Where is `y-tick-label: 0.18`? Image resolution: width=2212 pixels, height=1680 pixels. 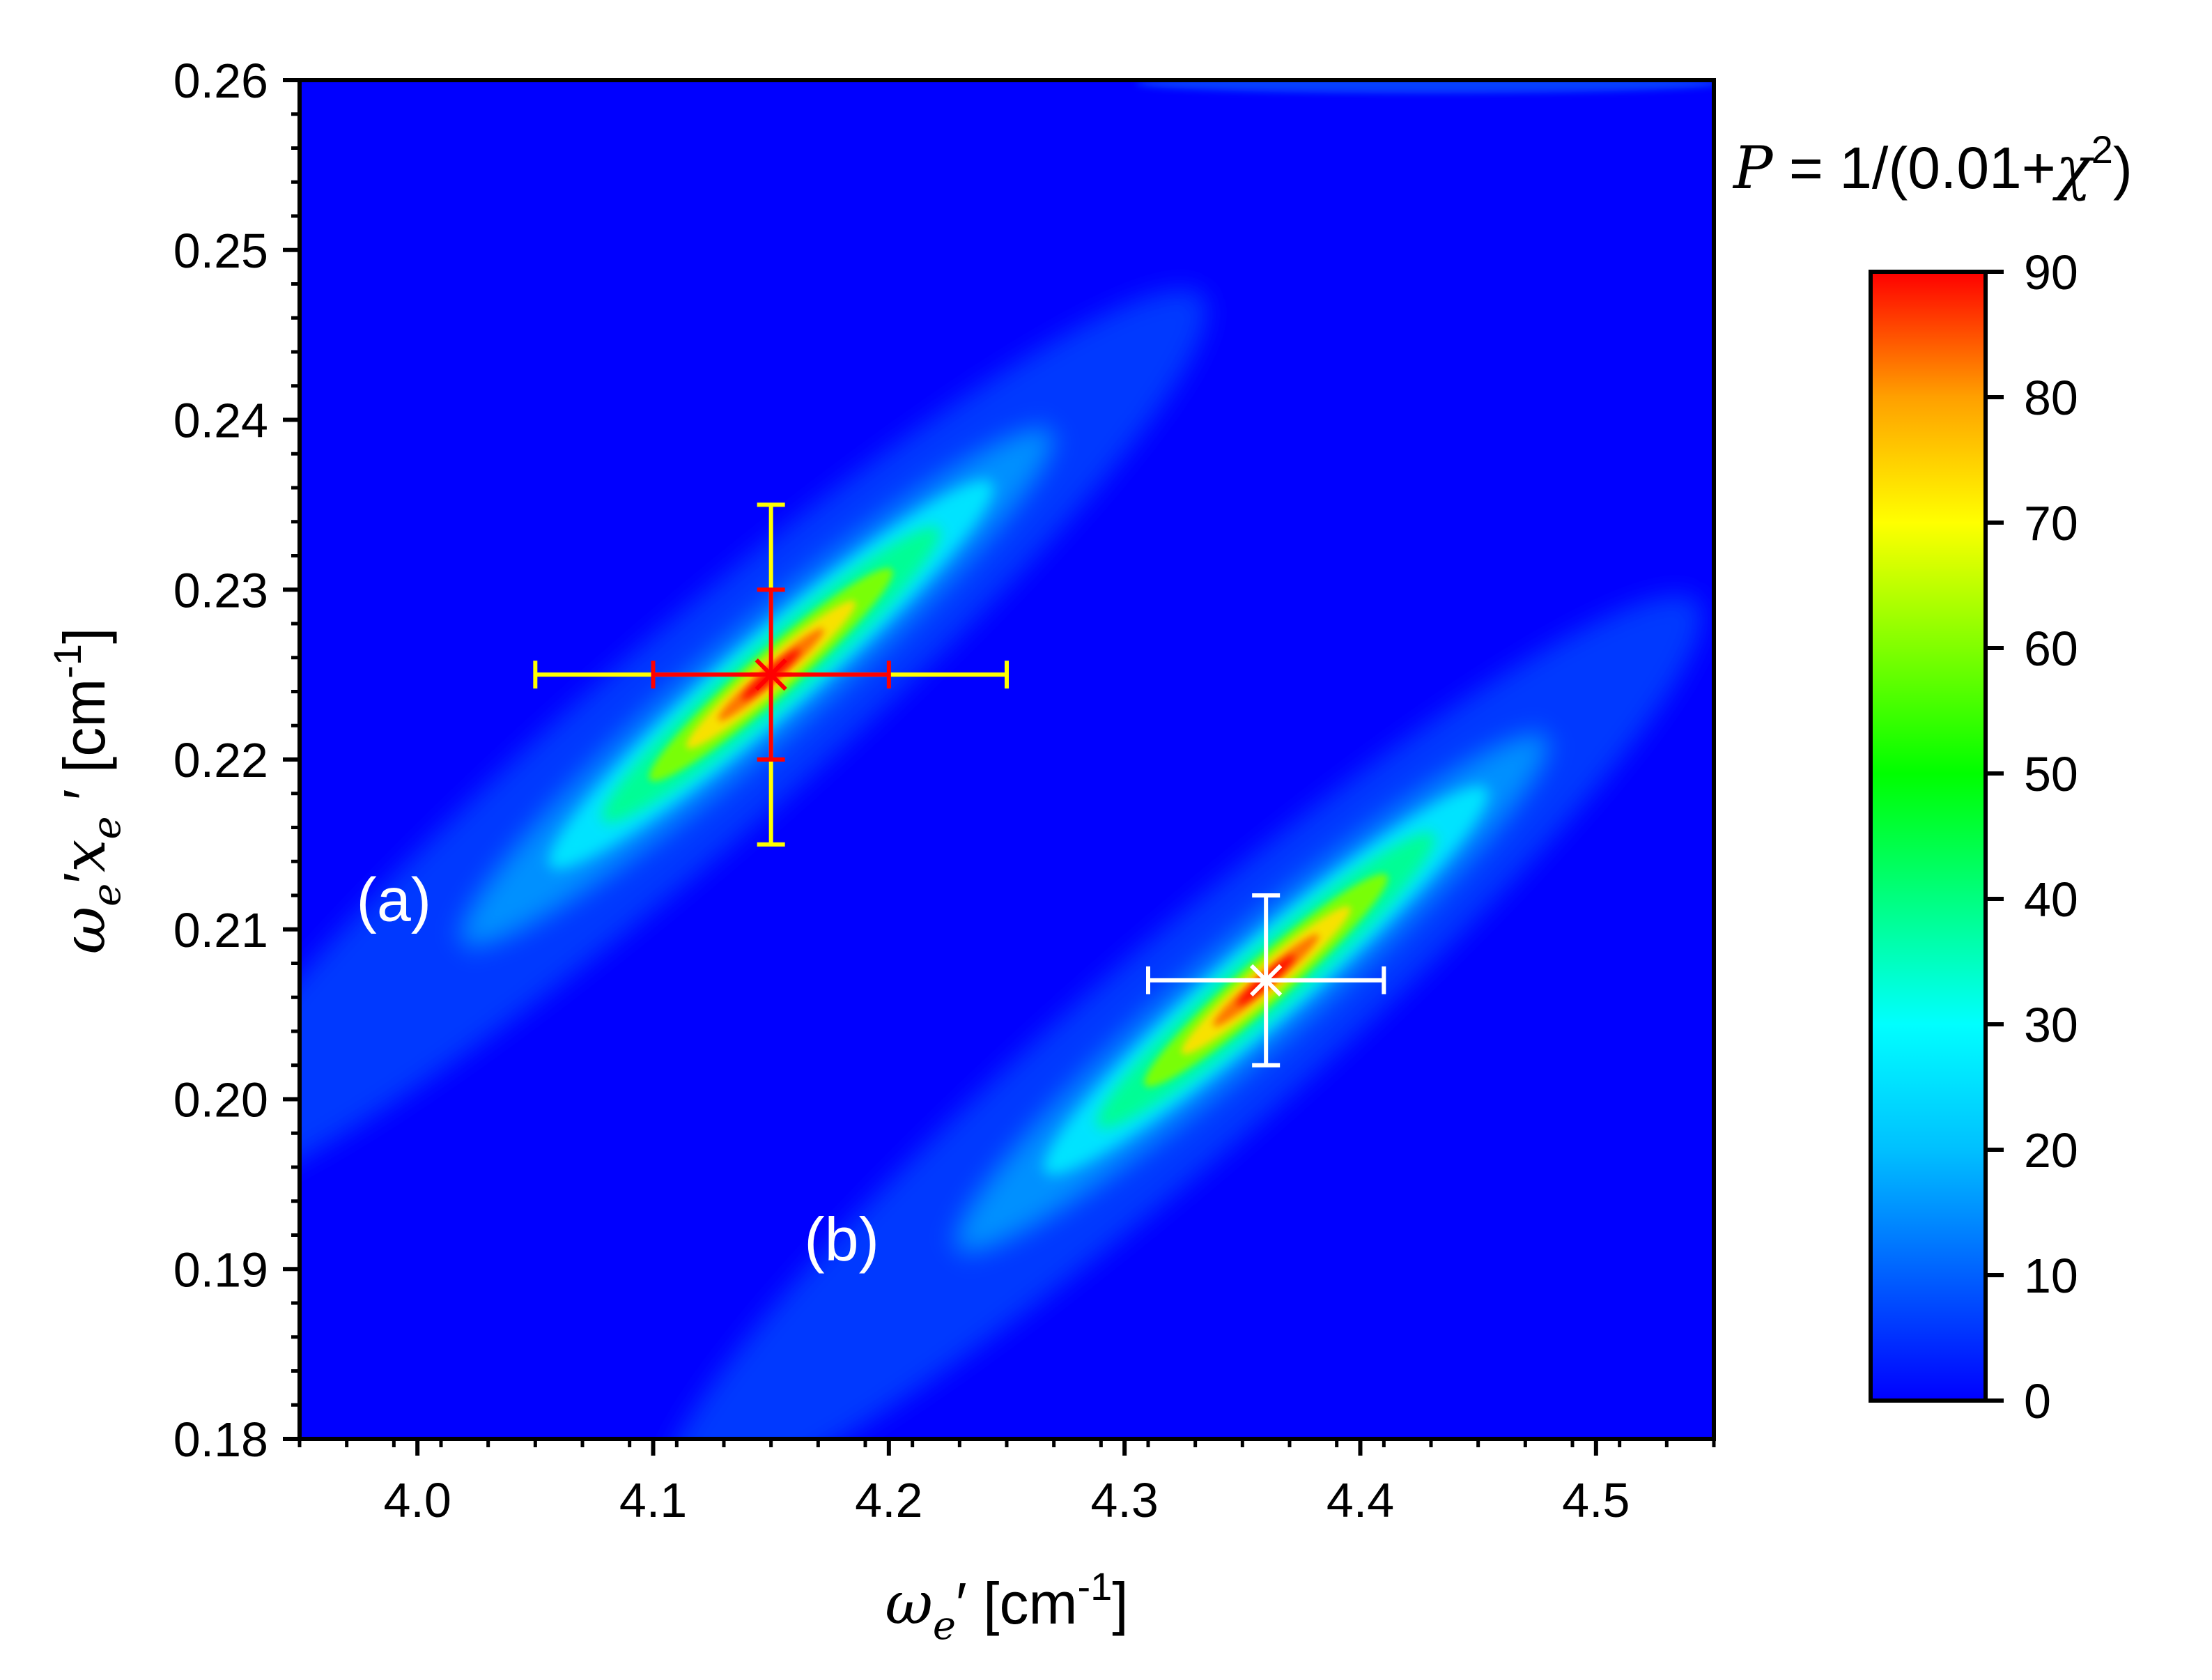 y-tick-label: 0.18 is located at coordinates (220, 1439).